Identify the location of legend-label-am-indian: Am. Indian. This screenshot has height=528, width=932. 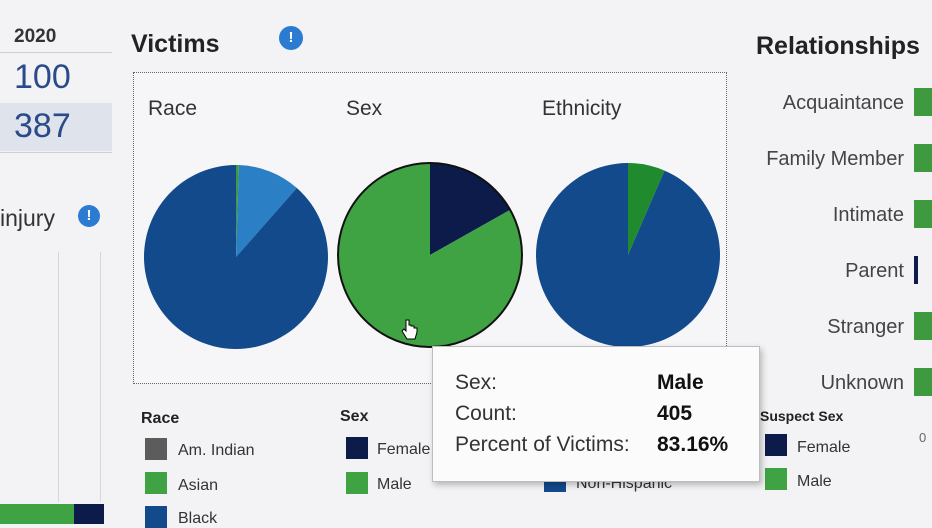
(216, 450).